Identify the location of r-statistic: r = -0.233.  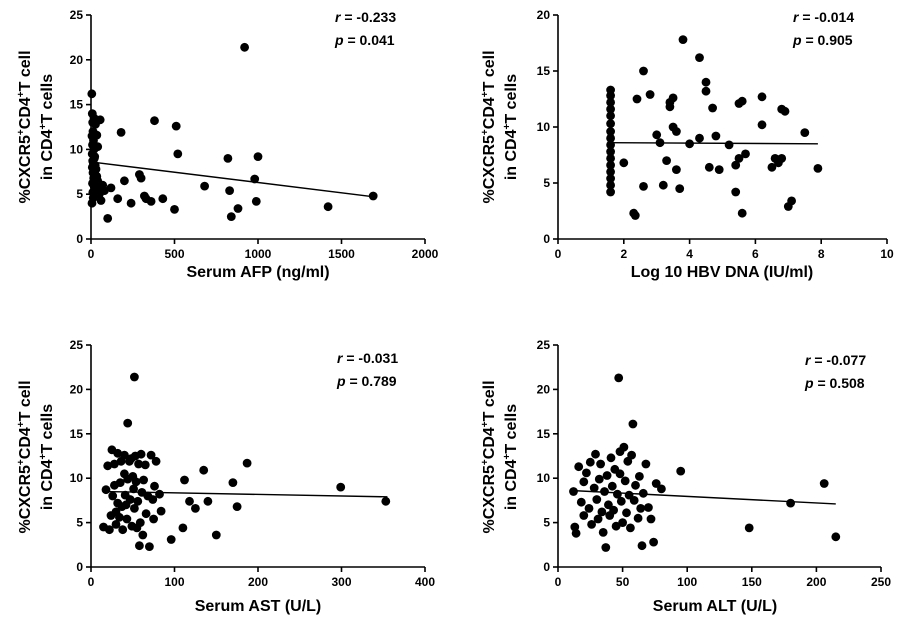
(365, 17).